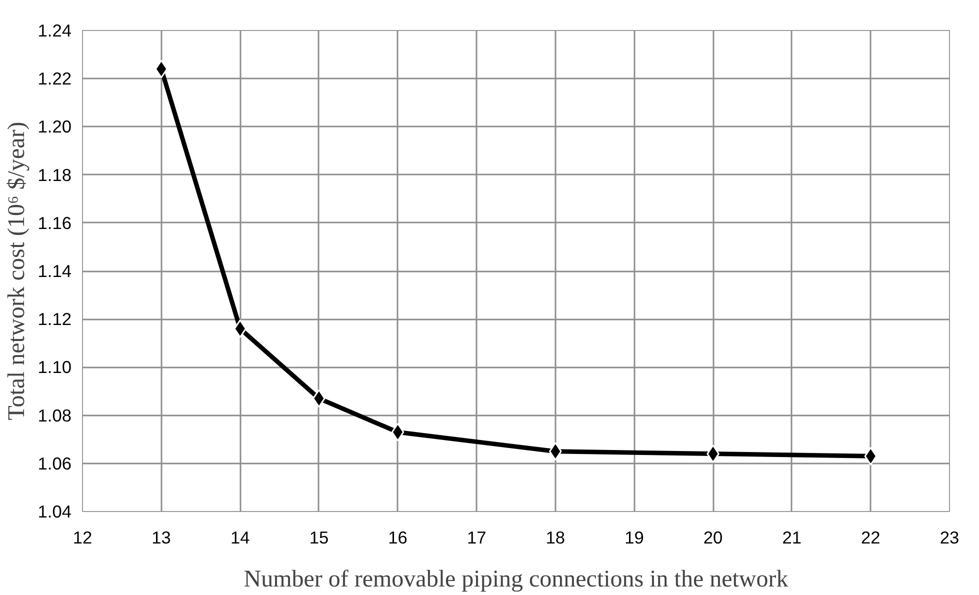 The width and height of the screenshot is (979, 595). I want to click on y-tick-label: 1.18, so click(55, 174).